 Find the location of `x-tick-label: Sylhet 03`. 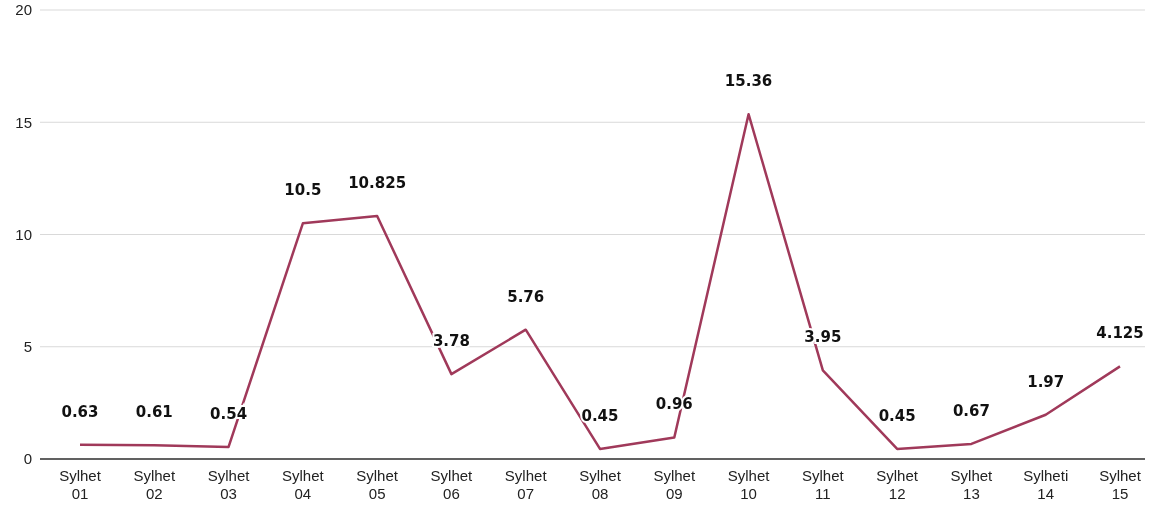

x-tick-label: Sylhet 03 is located at coordinates (229, 484).